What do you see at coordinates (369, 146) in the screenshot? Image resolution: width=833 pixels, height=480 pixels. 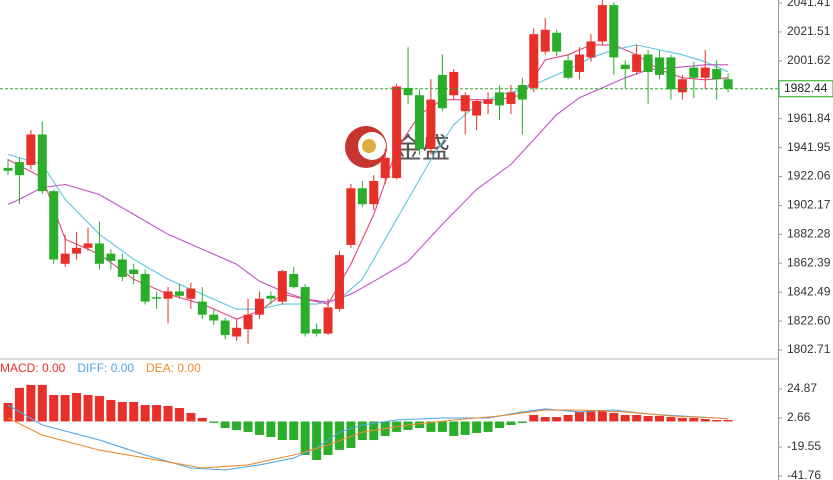 I see `logo` at bounding box center [369, 146].